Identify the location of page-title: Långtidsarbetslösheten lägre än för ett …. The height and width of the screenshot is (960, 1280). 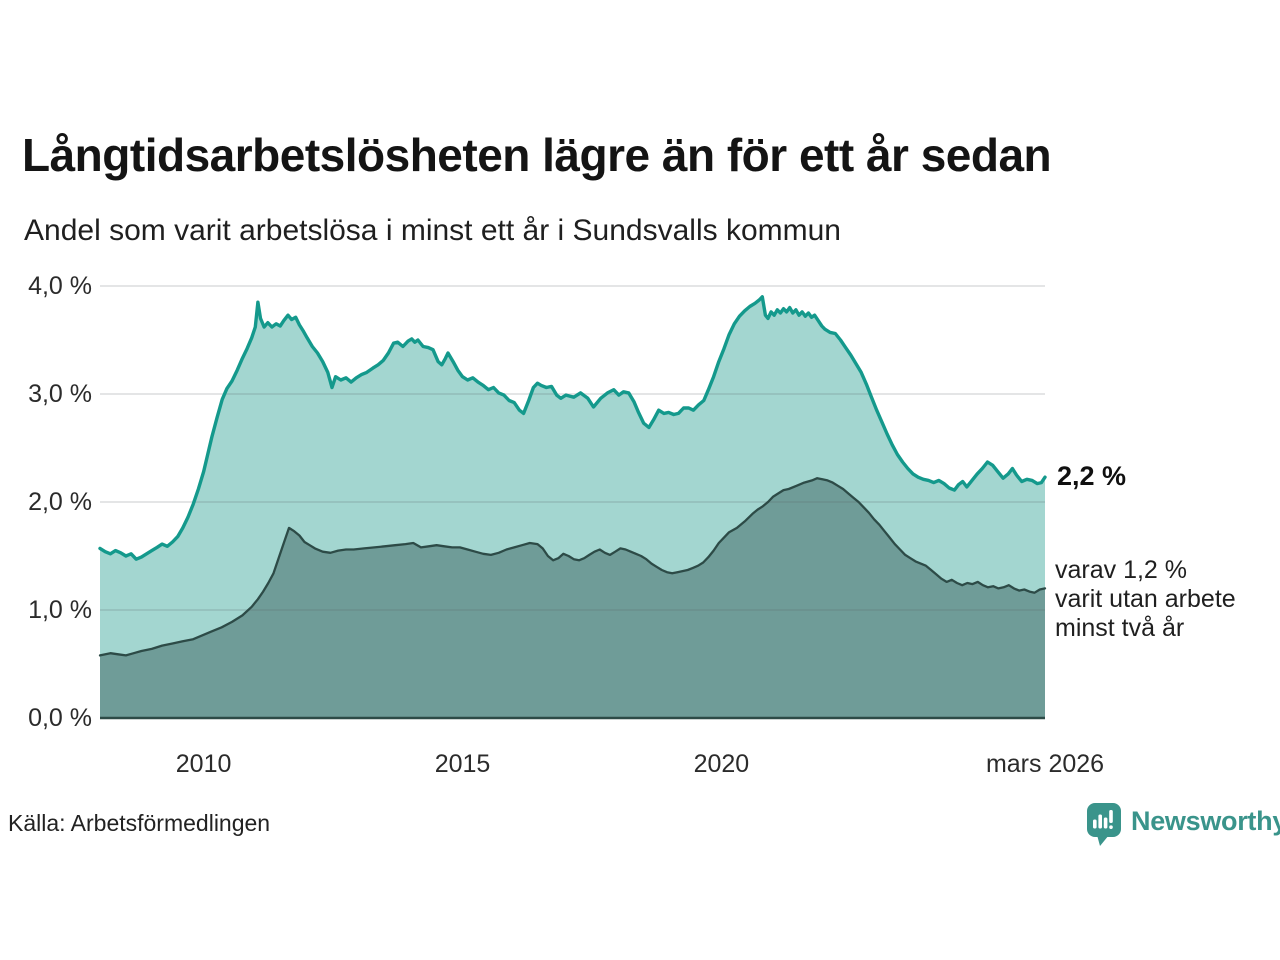
(537, 155).